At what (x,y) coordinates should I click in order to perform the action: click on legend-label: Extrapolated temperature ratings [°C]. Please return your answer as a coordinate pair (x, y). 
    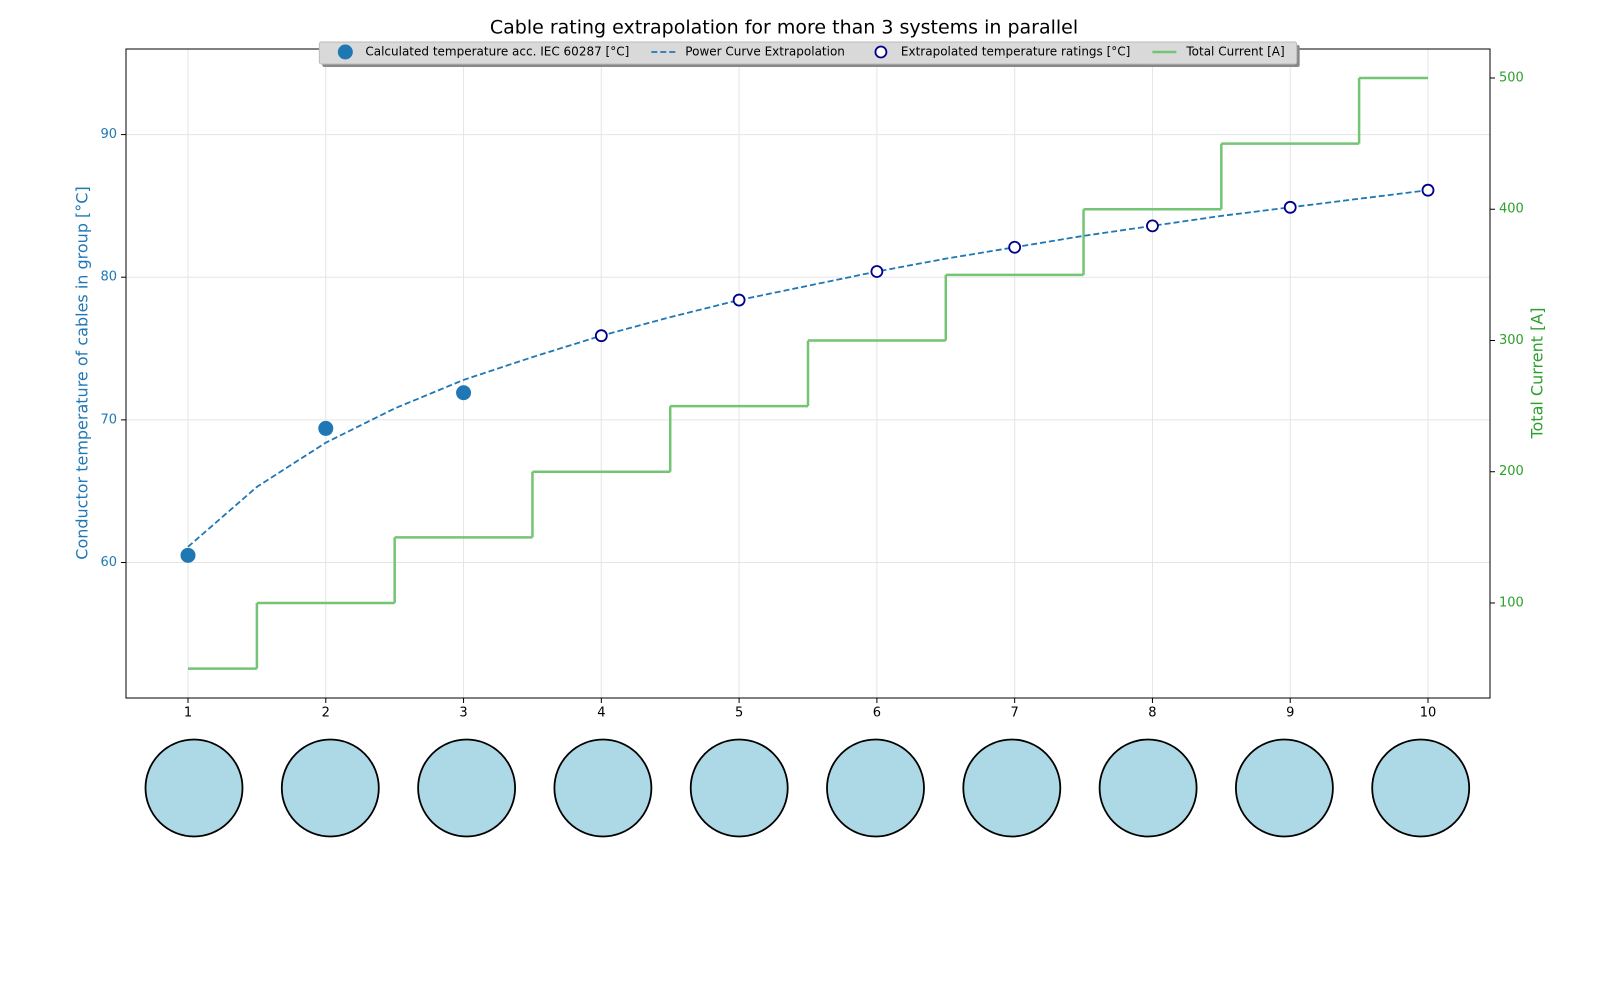
    Looking at the image, I should click on (1015, 52).